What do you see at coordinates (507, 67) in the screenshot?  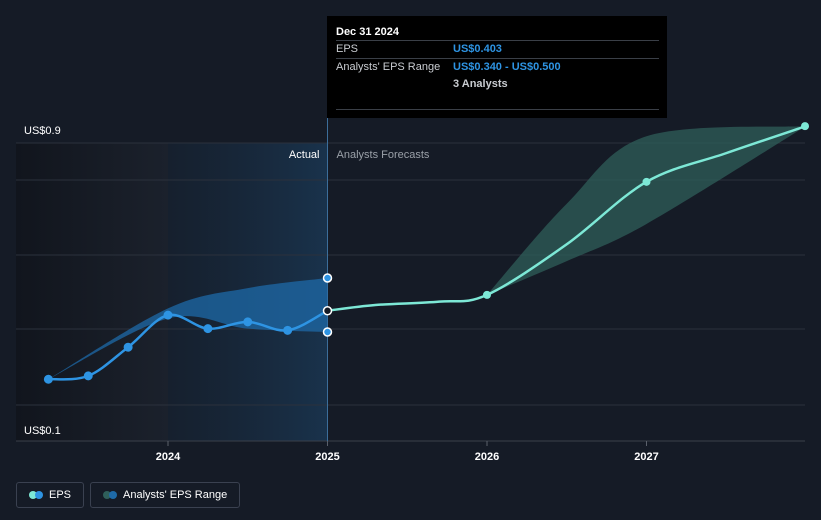 I see `tooltip-range-value: US$0.340 - US$0.500` at bounding box center [507, 67].